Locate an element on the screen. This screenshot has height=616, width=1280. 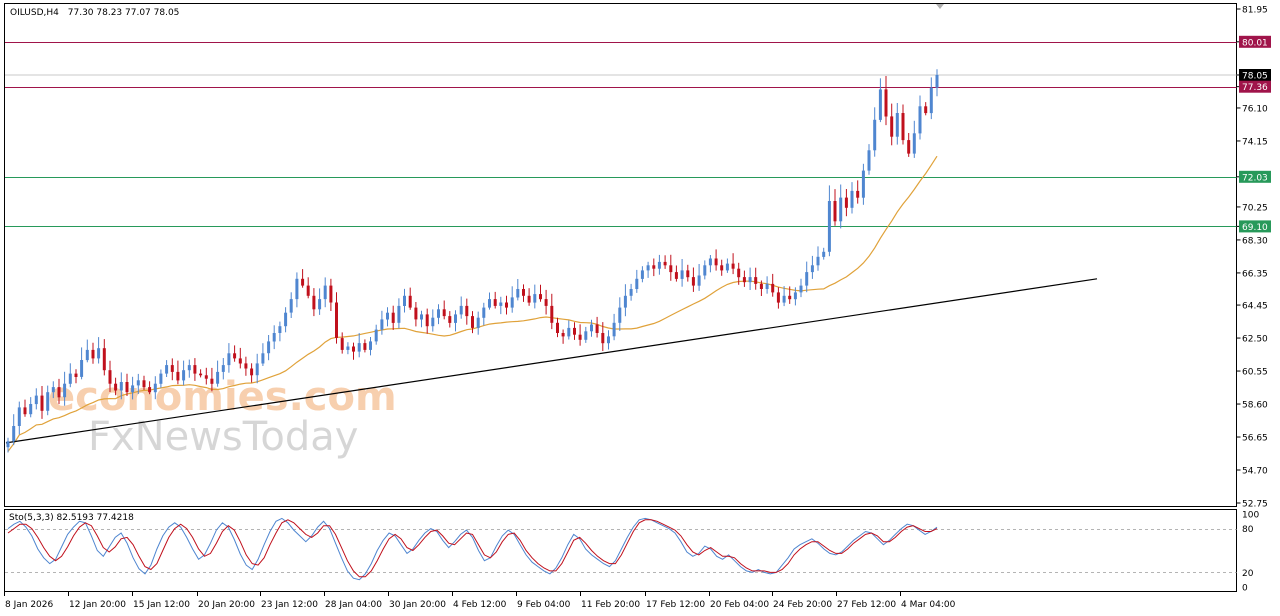
time-tick: 27 Feb 12:00 is located at coordinates (866, 601).